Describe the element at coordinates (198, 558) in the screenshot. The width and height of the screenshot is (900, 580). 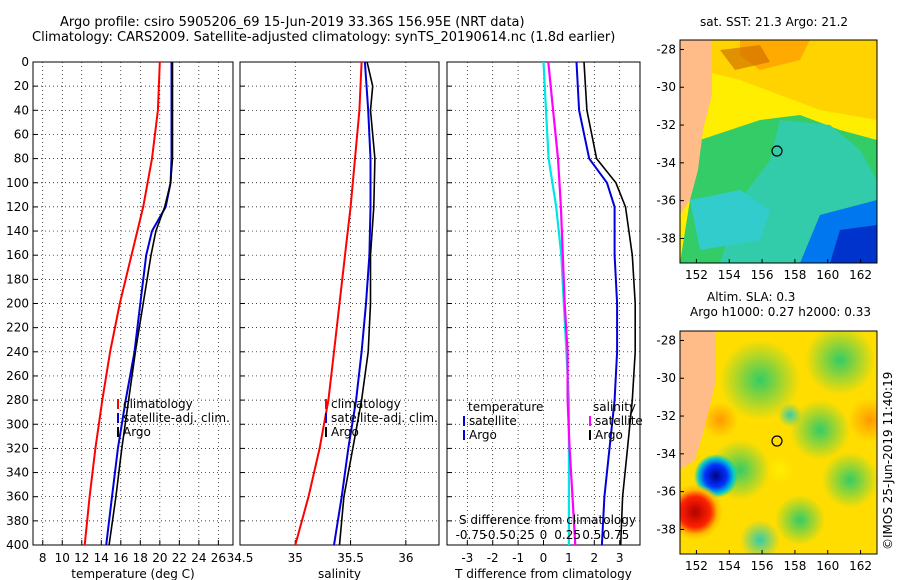
I see `x-tick-label: 24` at that location.